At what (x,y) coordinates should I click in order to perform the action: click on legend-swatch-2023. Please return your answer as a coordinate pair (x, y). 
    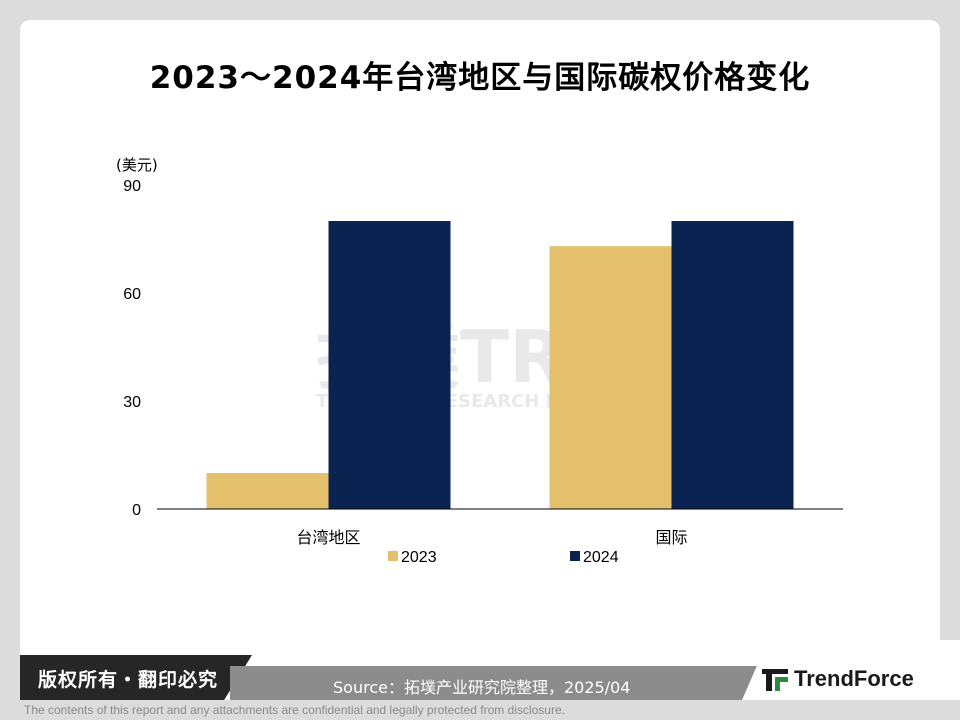
    Looking at the image, I should click on (393, 556).